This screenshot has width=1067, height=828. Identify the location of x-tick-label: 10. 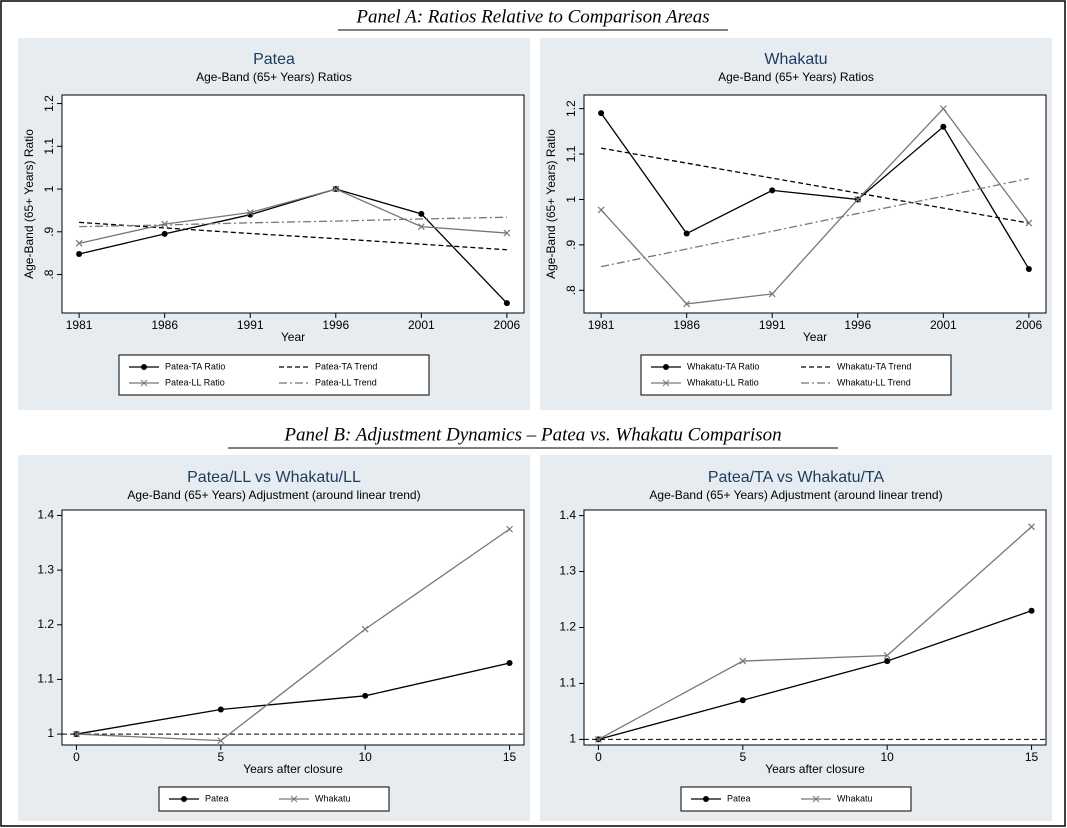
(888, 757).